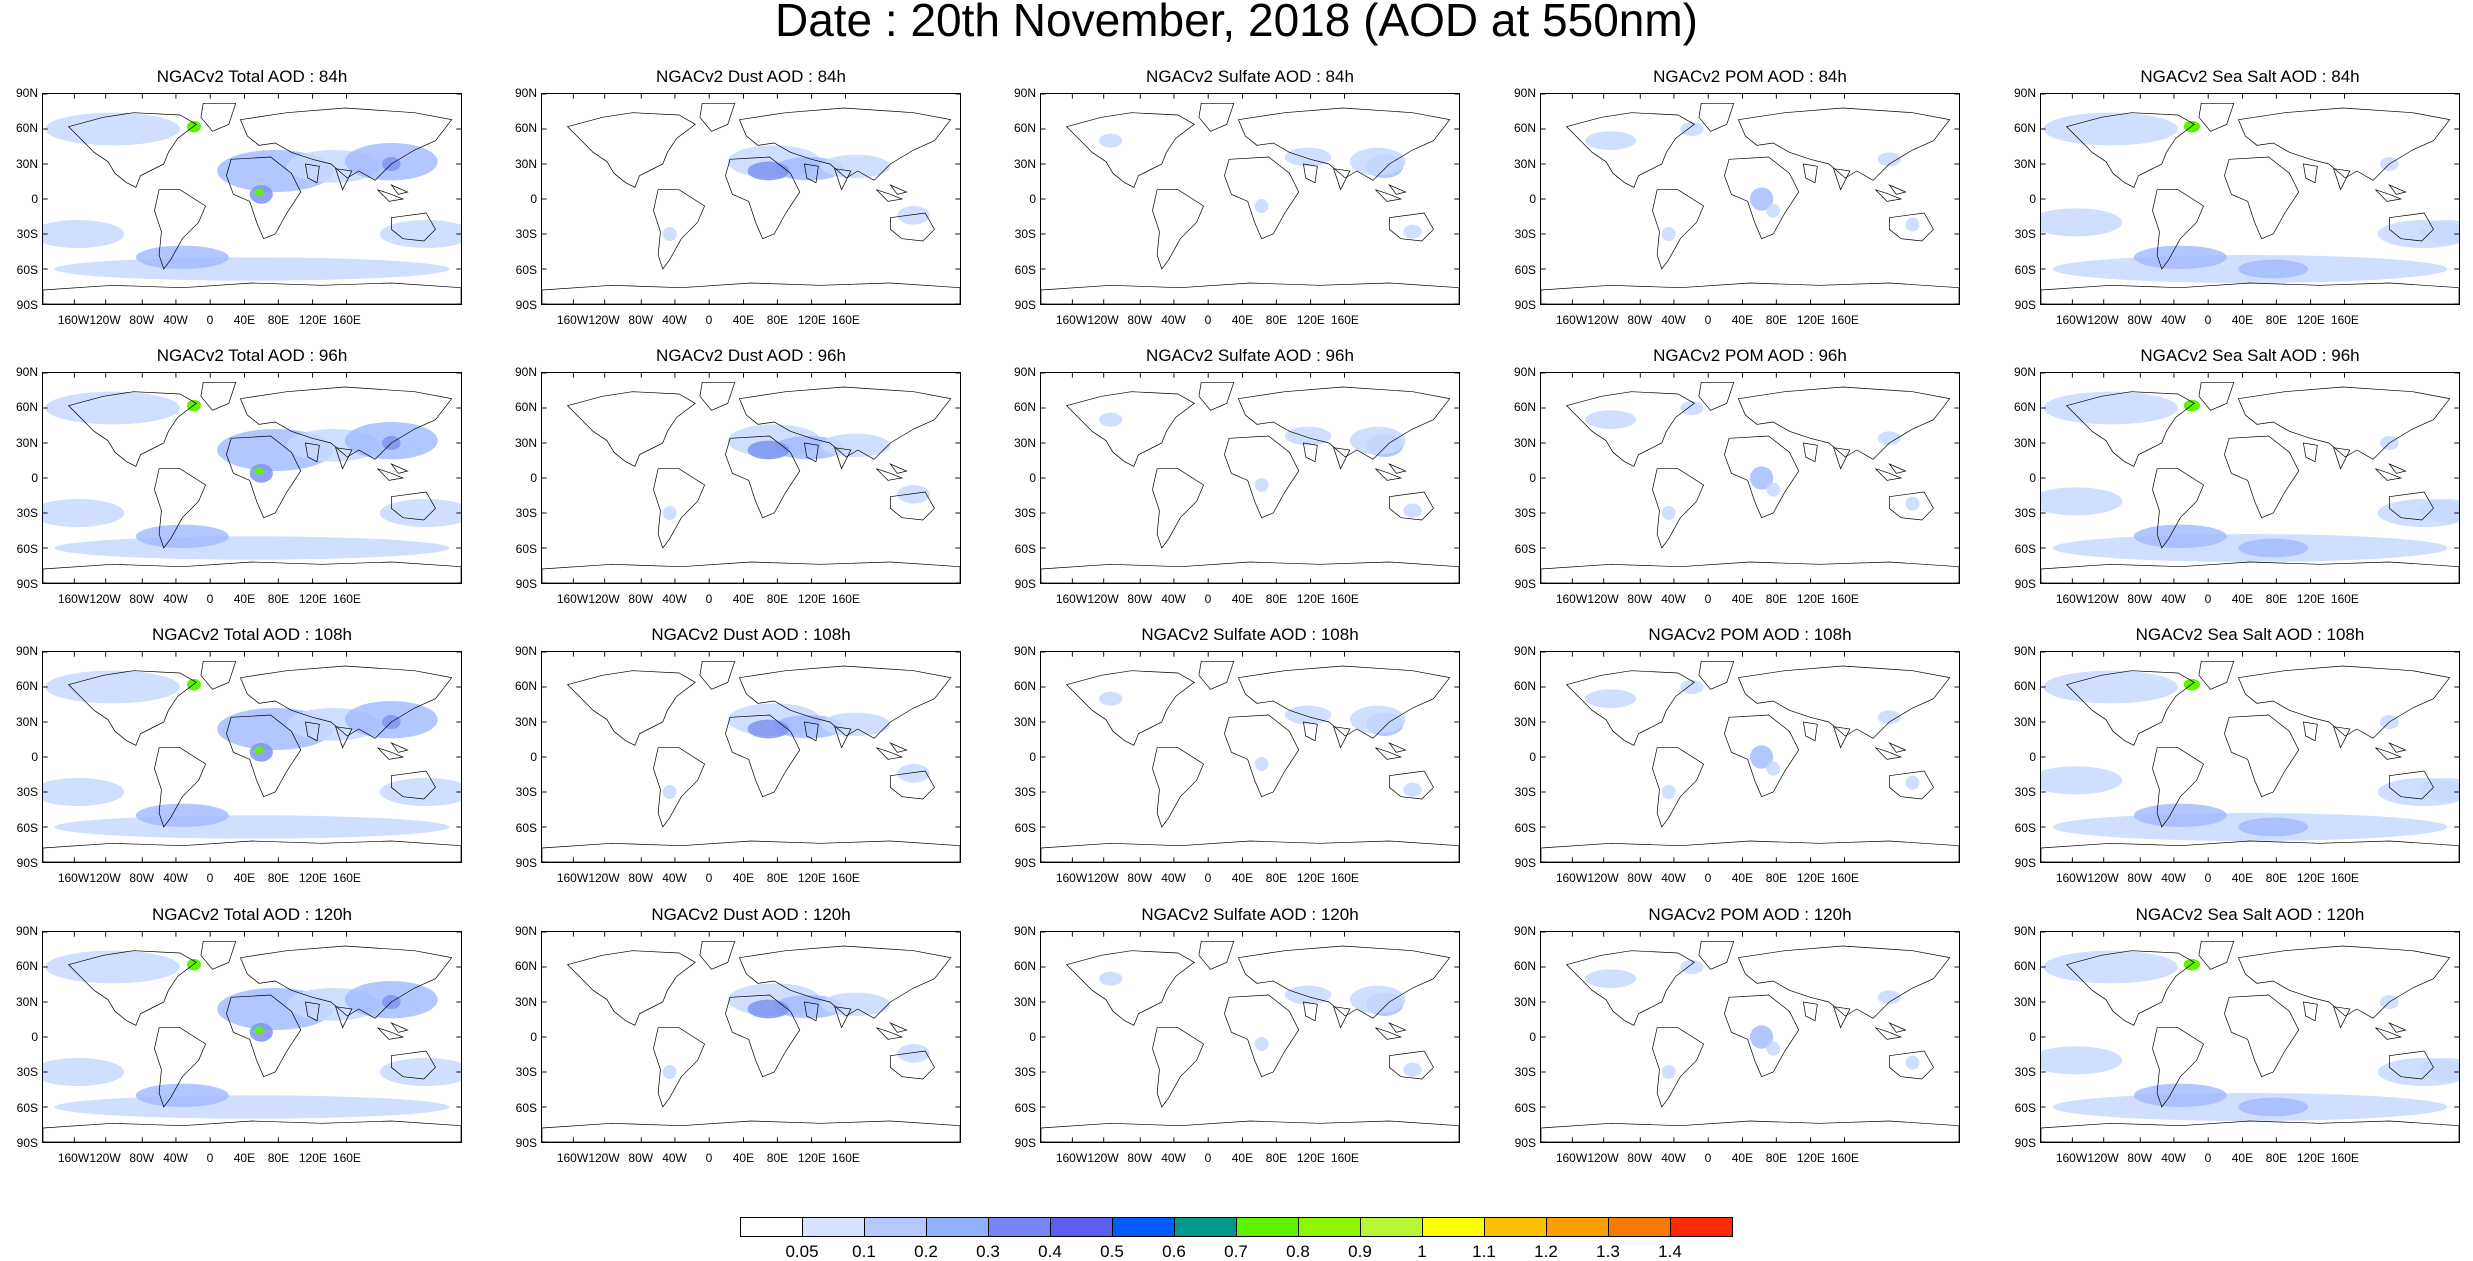 This screenshot has width=2473, height=1261. Describe the element at coordinates (1250, 199) in the screenshot. I see `map-frame` at that location.